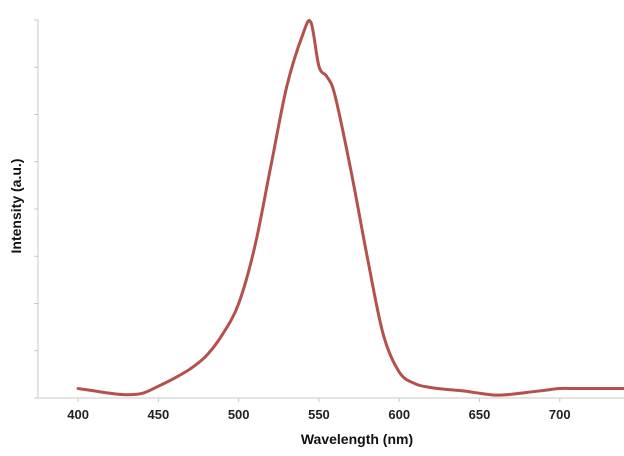 Image resolution: width=624 pixels, height=456 pixels. Describe the element at coordinates (16, 206) in the screenshot. I see `y-axis-label: Intensity (a.u.)` at that location.